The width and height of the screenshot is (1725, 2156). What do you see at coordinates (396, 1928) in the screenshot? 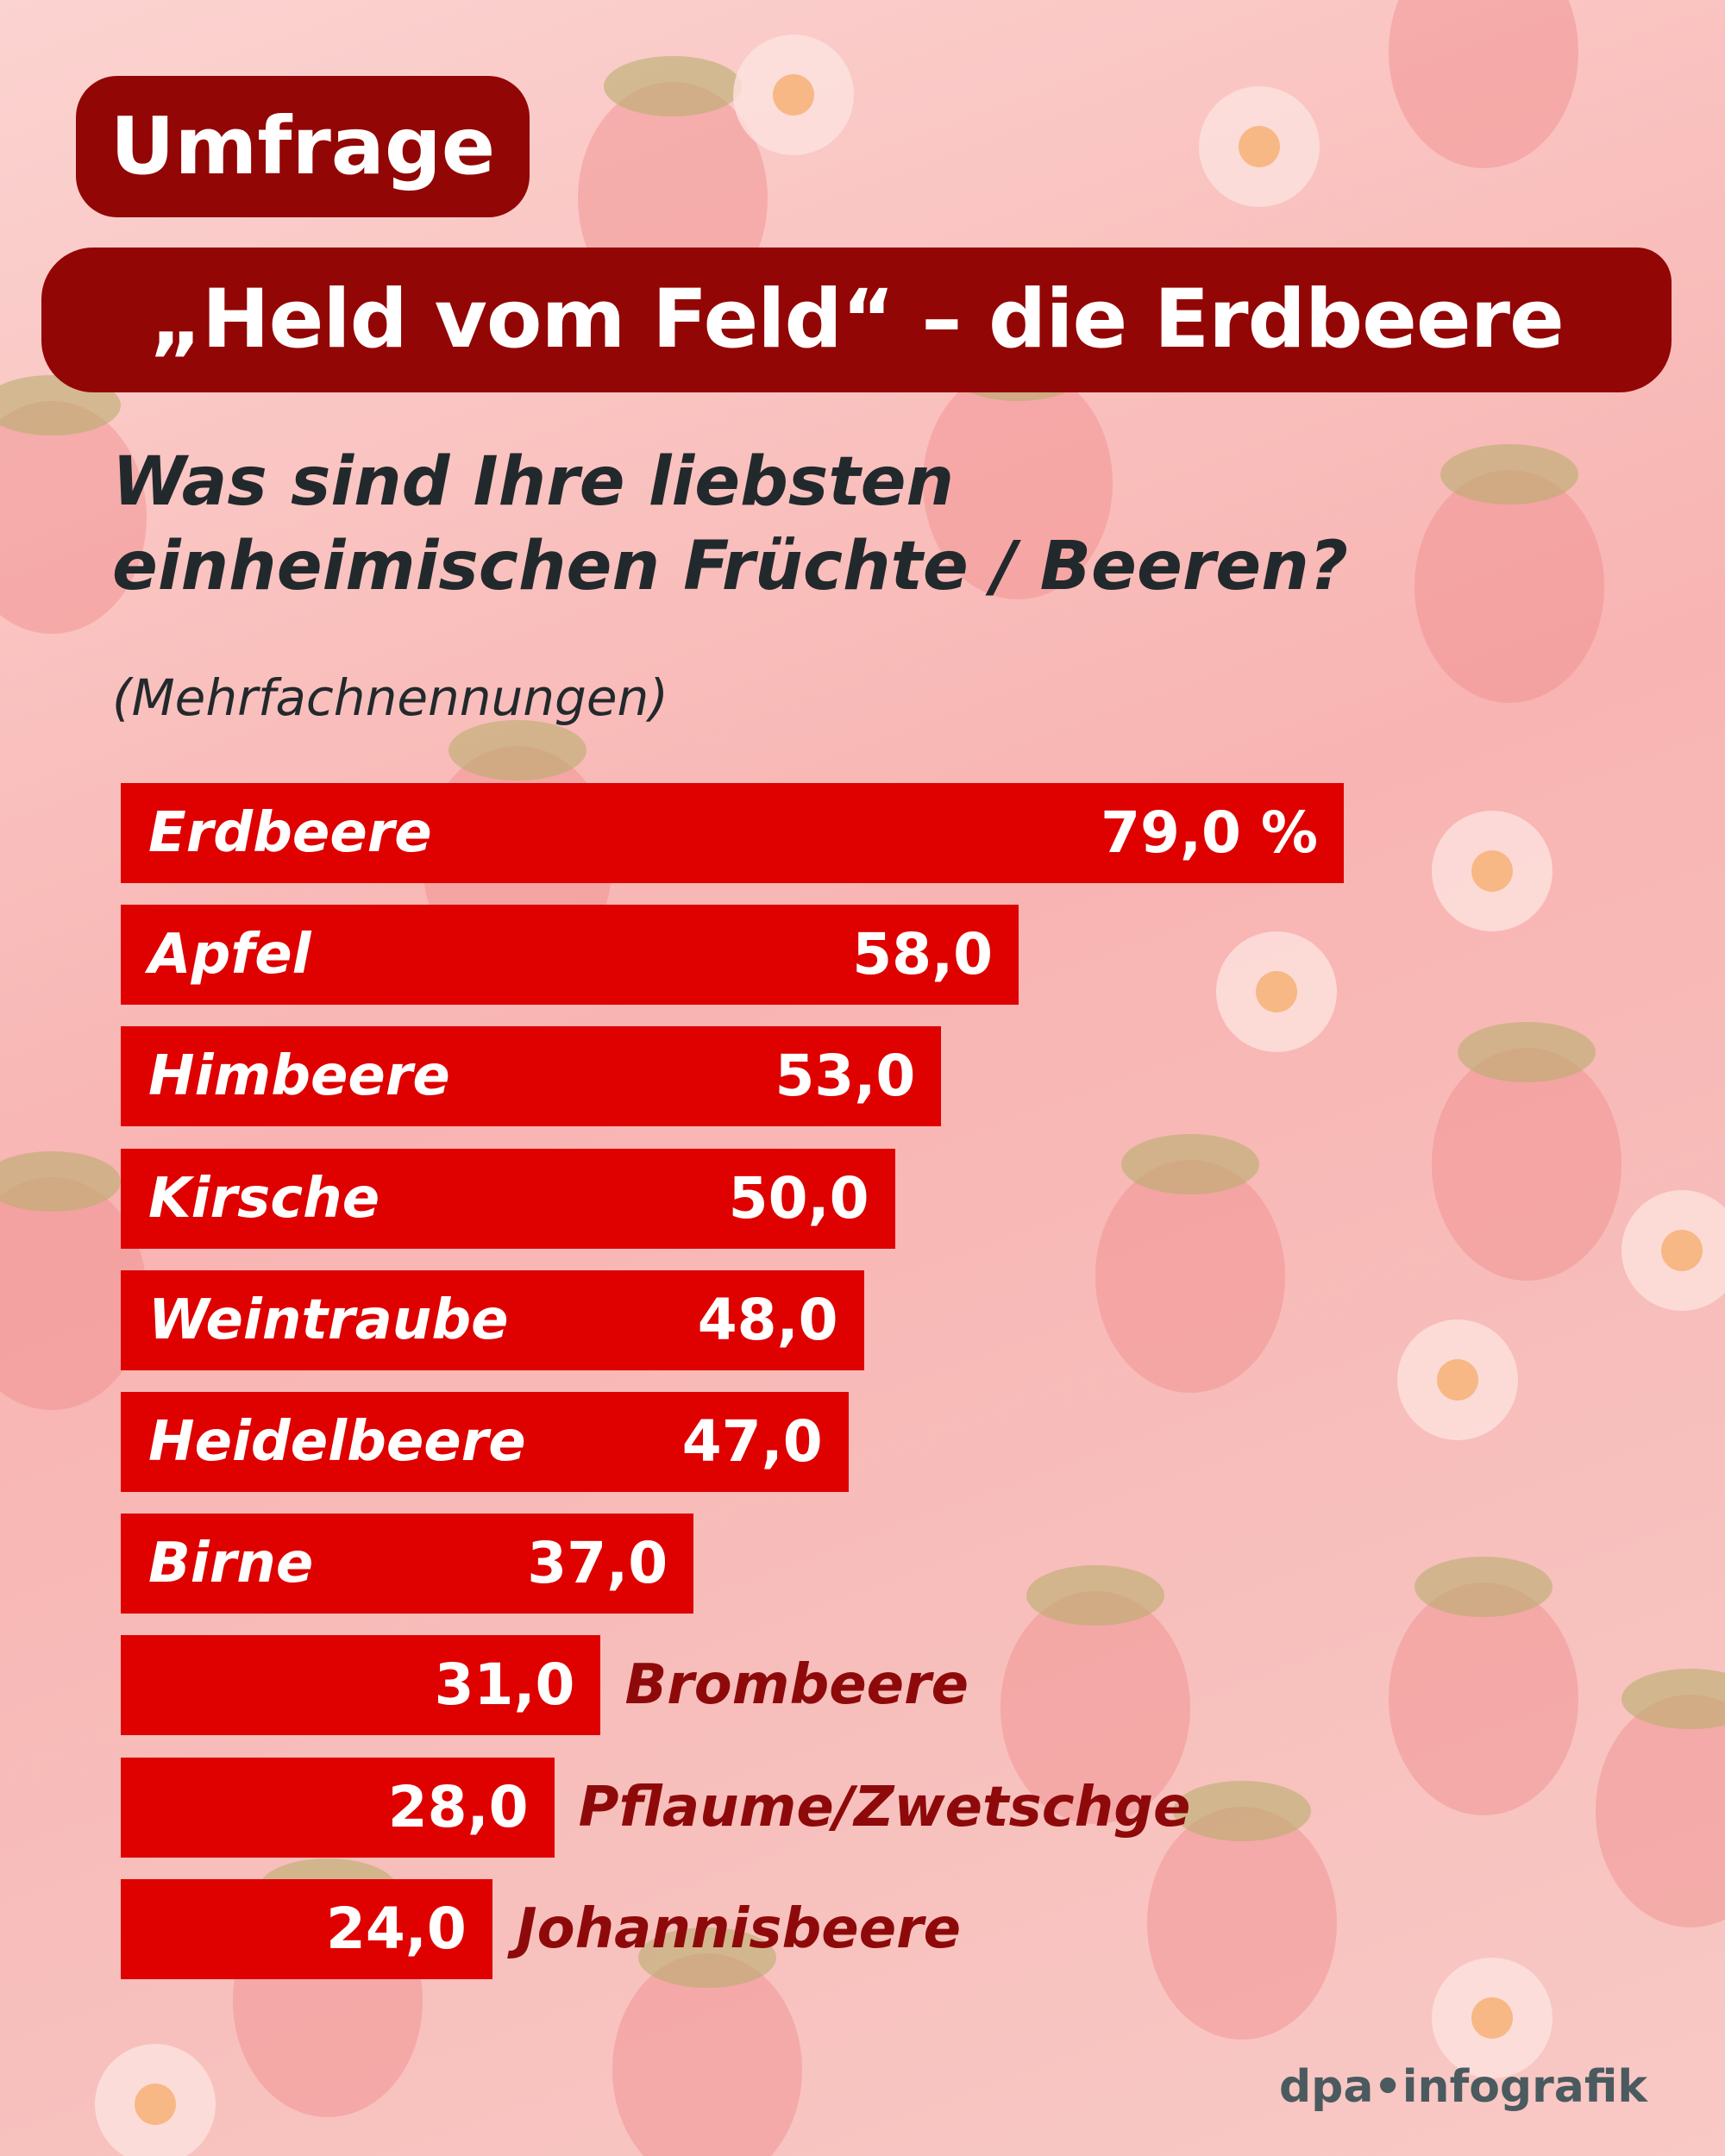
I see `value-label: 24,0` at bounding box center [396, 1928].